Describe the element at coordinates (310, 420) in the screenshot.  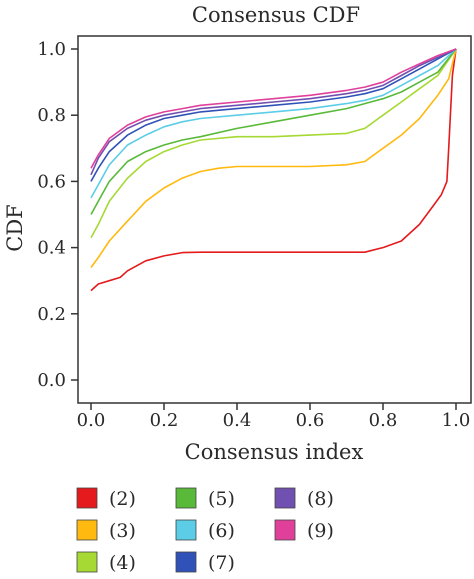
I see `x-tick-label: 0.6` at that location.